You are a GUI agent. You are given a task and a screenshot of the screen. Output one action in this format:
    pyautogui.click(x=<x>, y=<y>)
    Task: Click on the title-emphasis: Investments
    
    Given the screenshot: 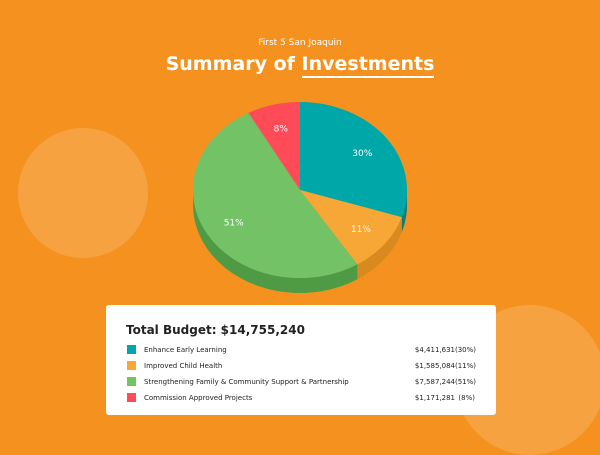 What is the action you would take?
    pyautogui.click(x=368, y=65)
    